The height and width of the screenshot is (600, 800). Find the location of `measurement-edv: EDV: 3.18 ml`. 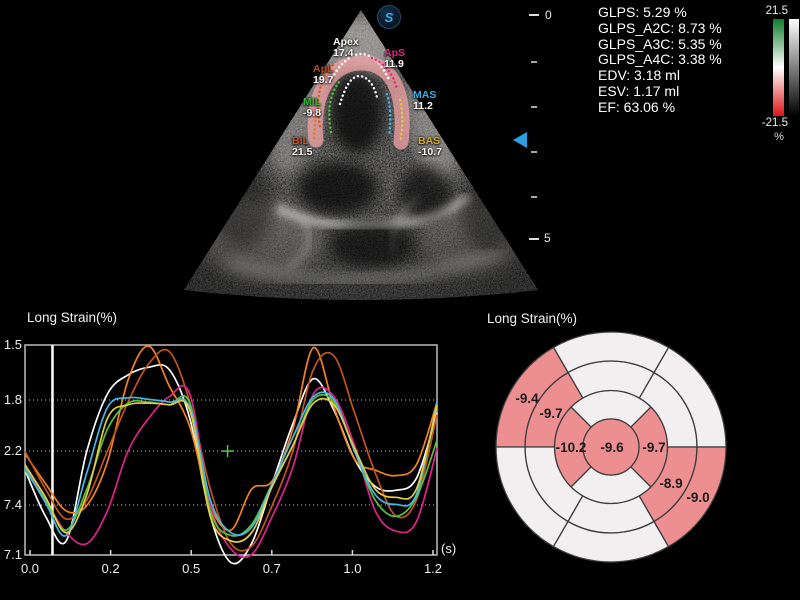

measurement-edv: EDV: 3.18 ml is located at coordinates (639, 75).